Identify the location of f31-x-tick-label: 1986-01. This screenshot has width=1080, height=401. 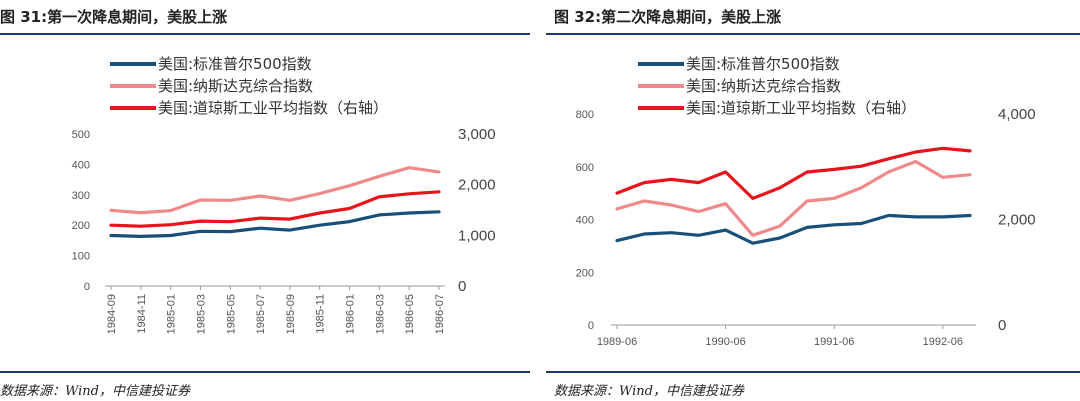
(351, 314).